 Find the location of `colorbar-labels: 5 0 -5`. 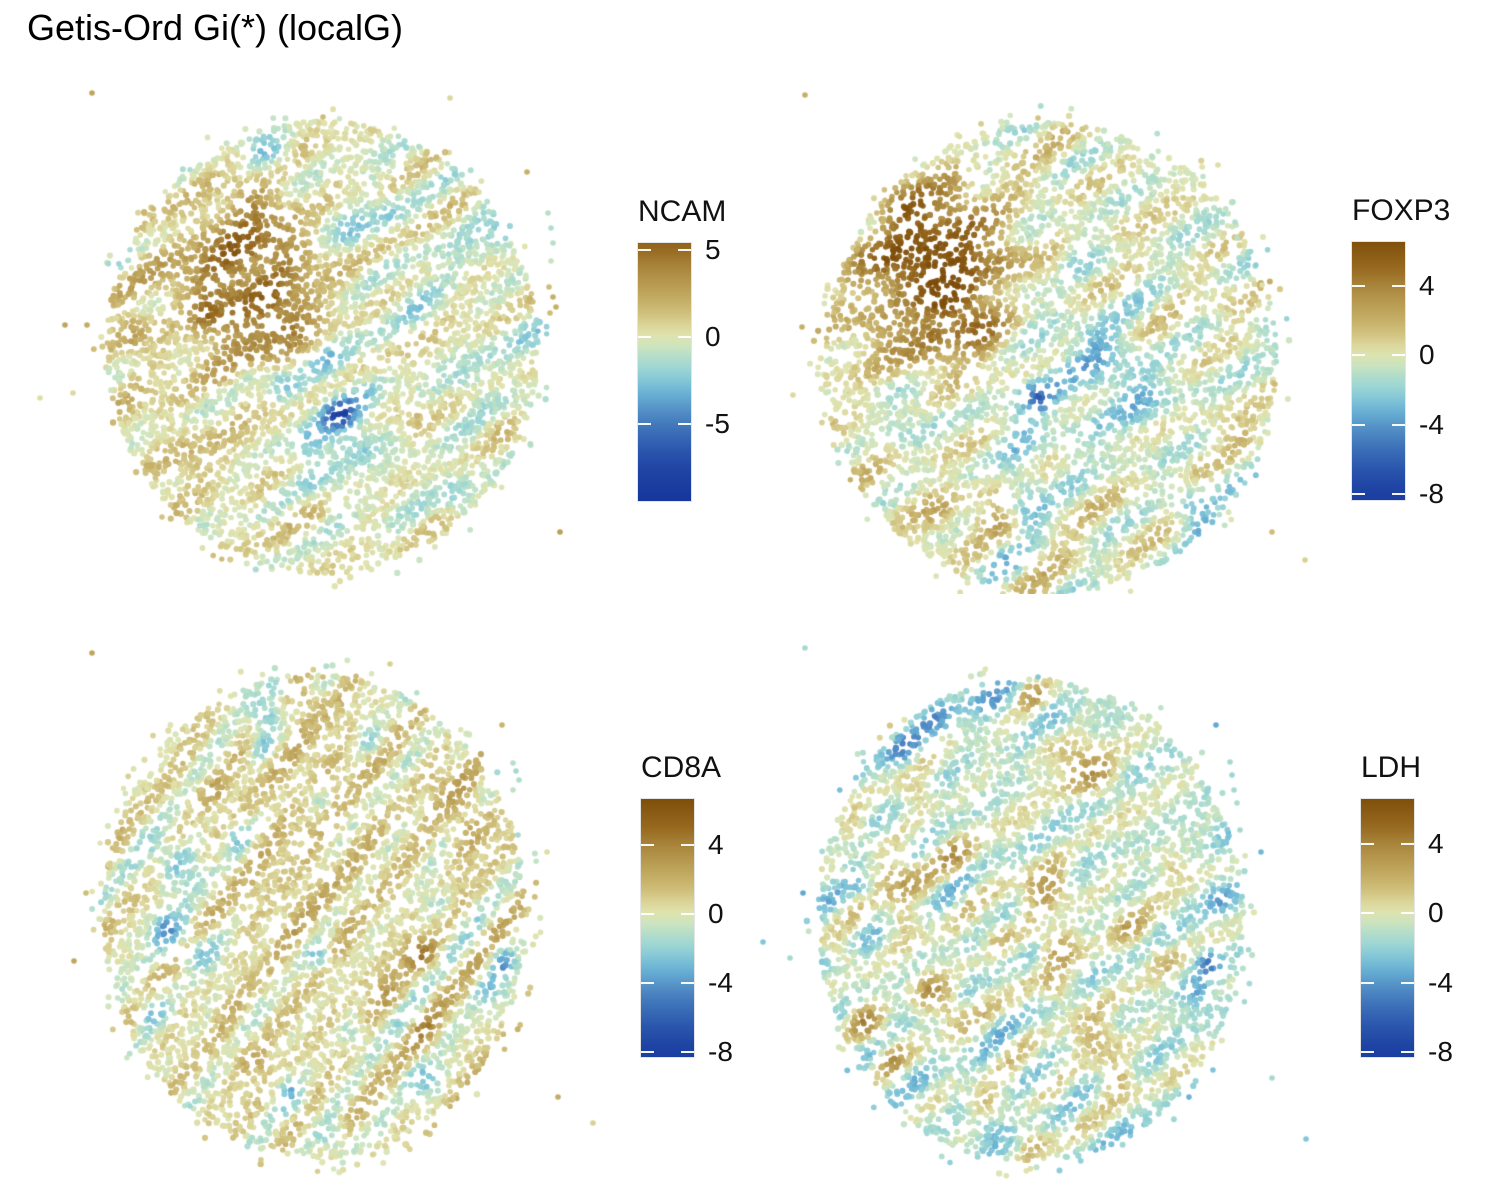

colorbar-labels: 5 0 -5 is located at coordinates (745, 367).